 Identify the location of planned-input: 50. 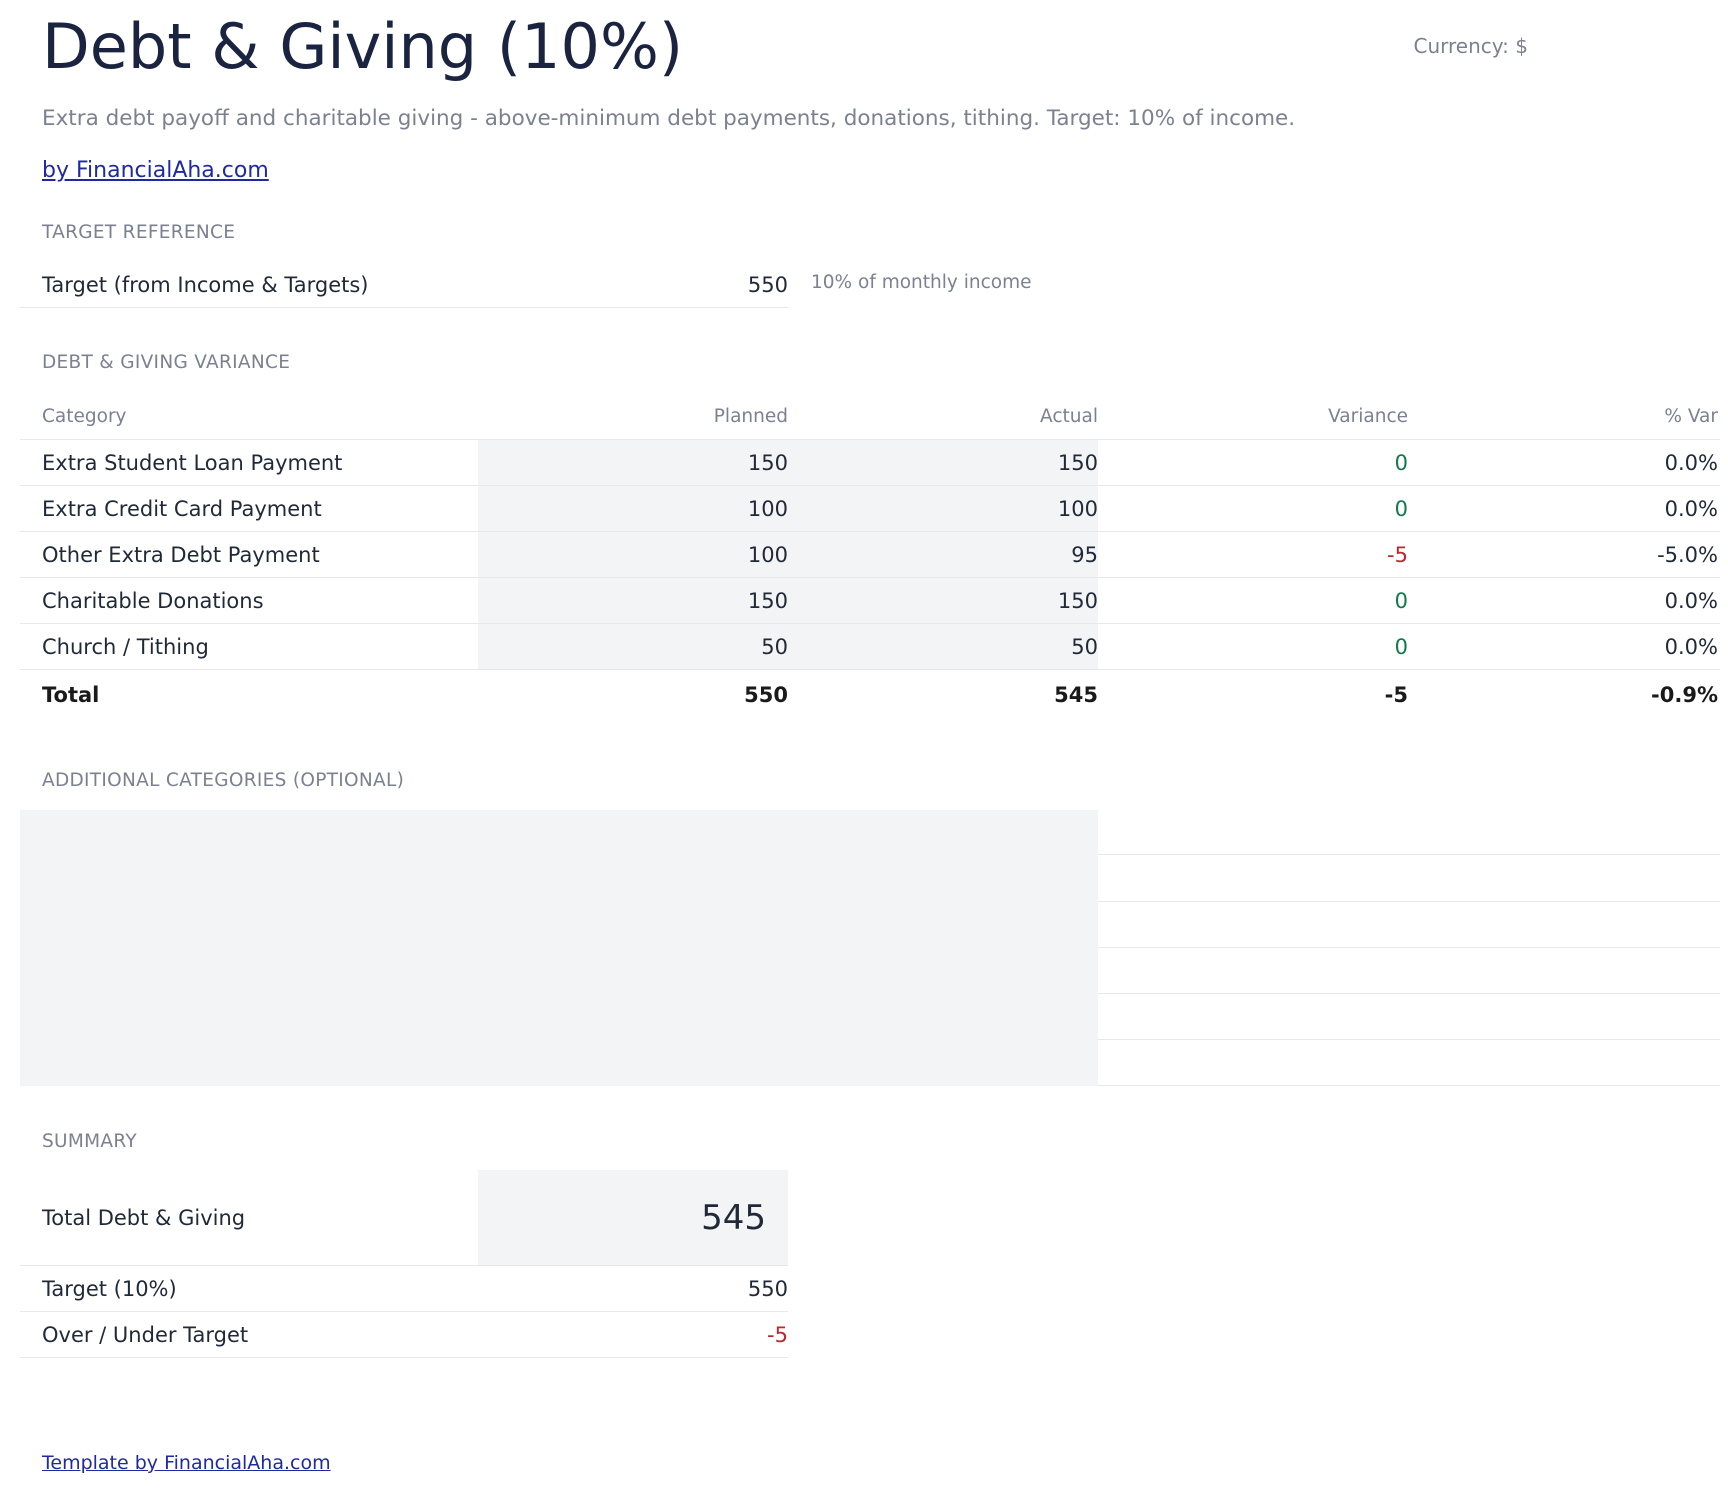
(633, 646).